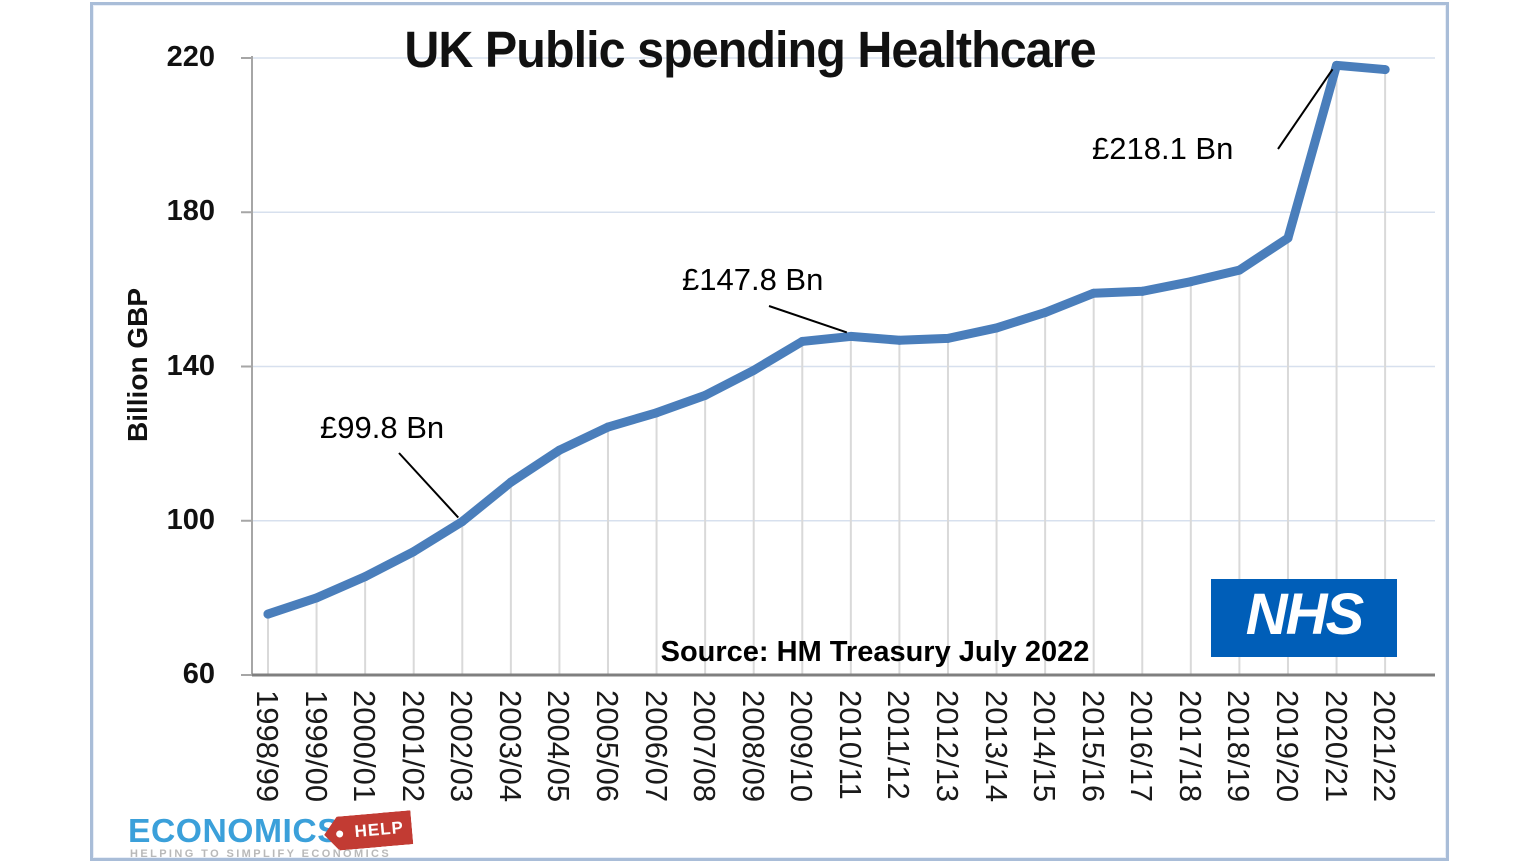 The image size is (1536, 864). Describe the element at coordinates (607, 746) in the screenshot. I see `x-tick-label: 2005/06` at that location.